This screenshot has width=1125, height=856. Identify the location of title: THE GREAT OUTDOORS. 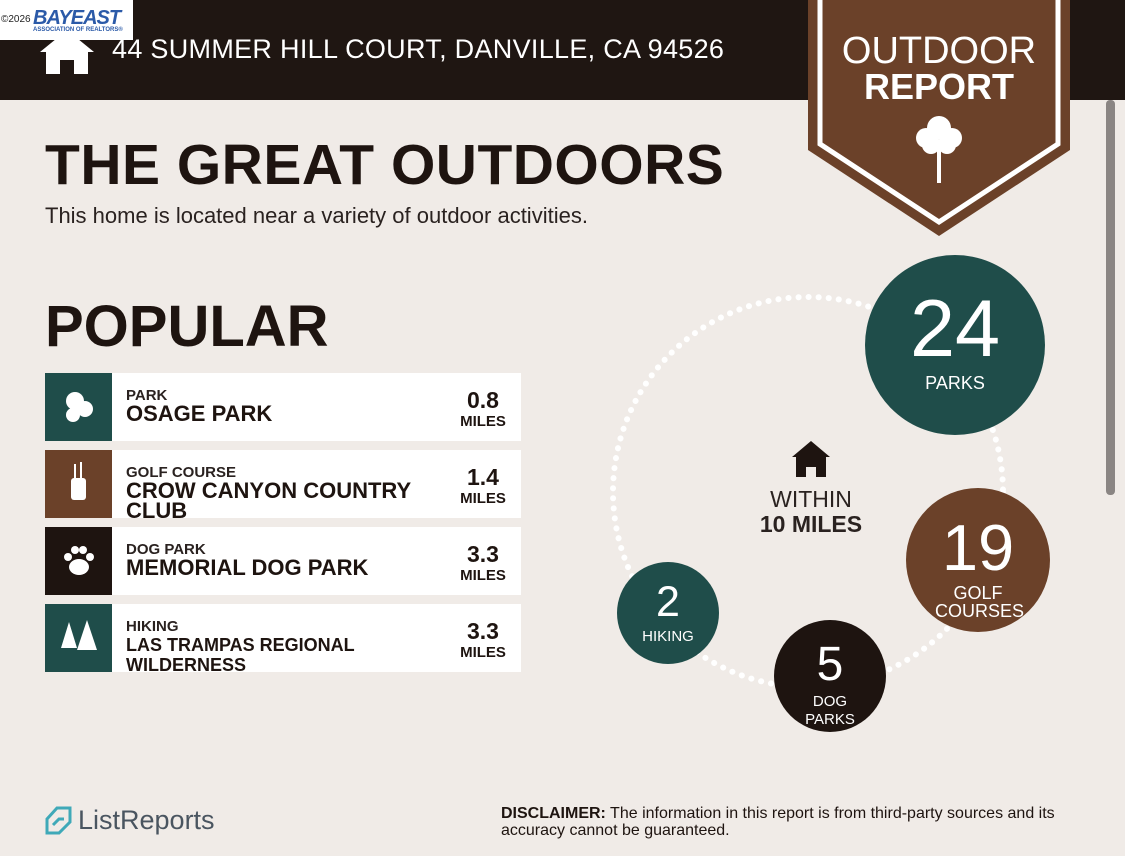
(385, 165).